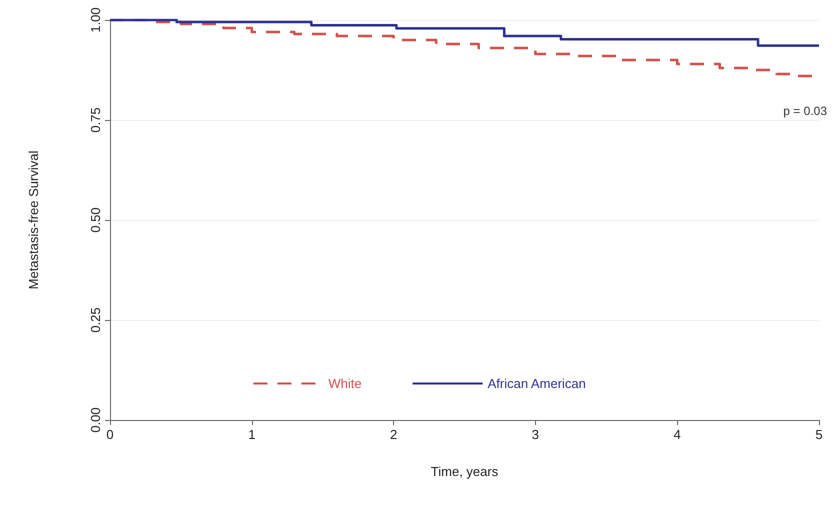  What do you see at coordinates (464, 471) in the screenshot?
I see `x-axis-title: Time, years` at bounding box center [464, 471].